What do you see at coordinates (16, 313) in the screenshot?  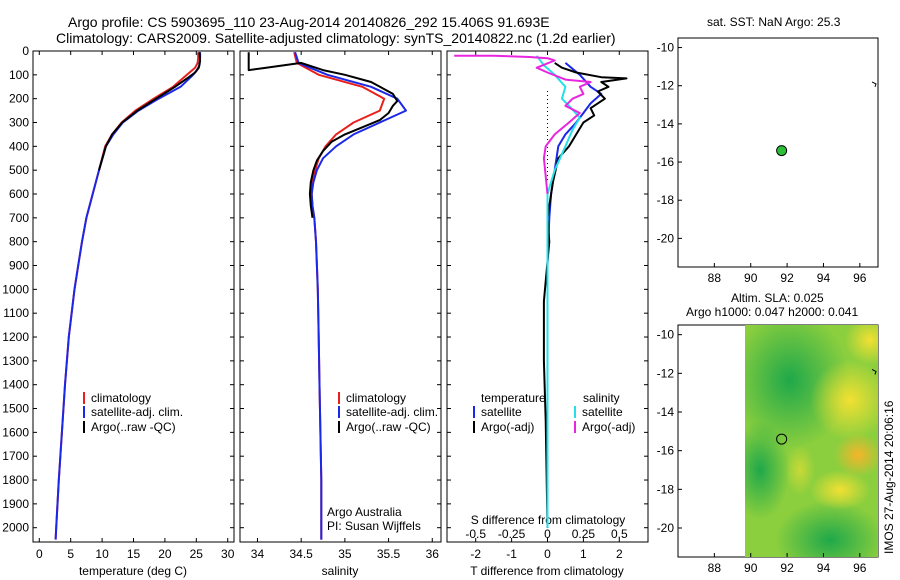 I see `depth-tick-label: 1100` at bounding box center [16, 313].